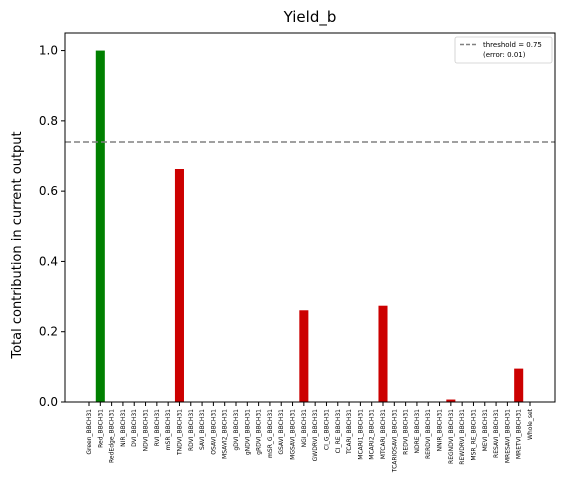 Image resolution: width=570 pixels, height=495 pixels. I want to click on x-tick-label: MCARI2_BBCH31, so click(372, 434).